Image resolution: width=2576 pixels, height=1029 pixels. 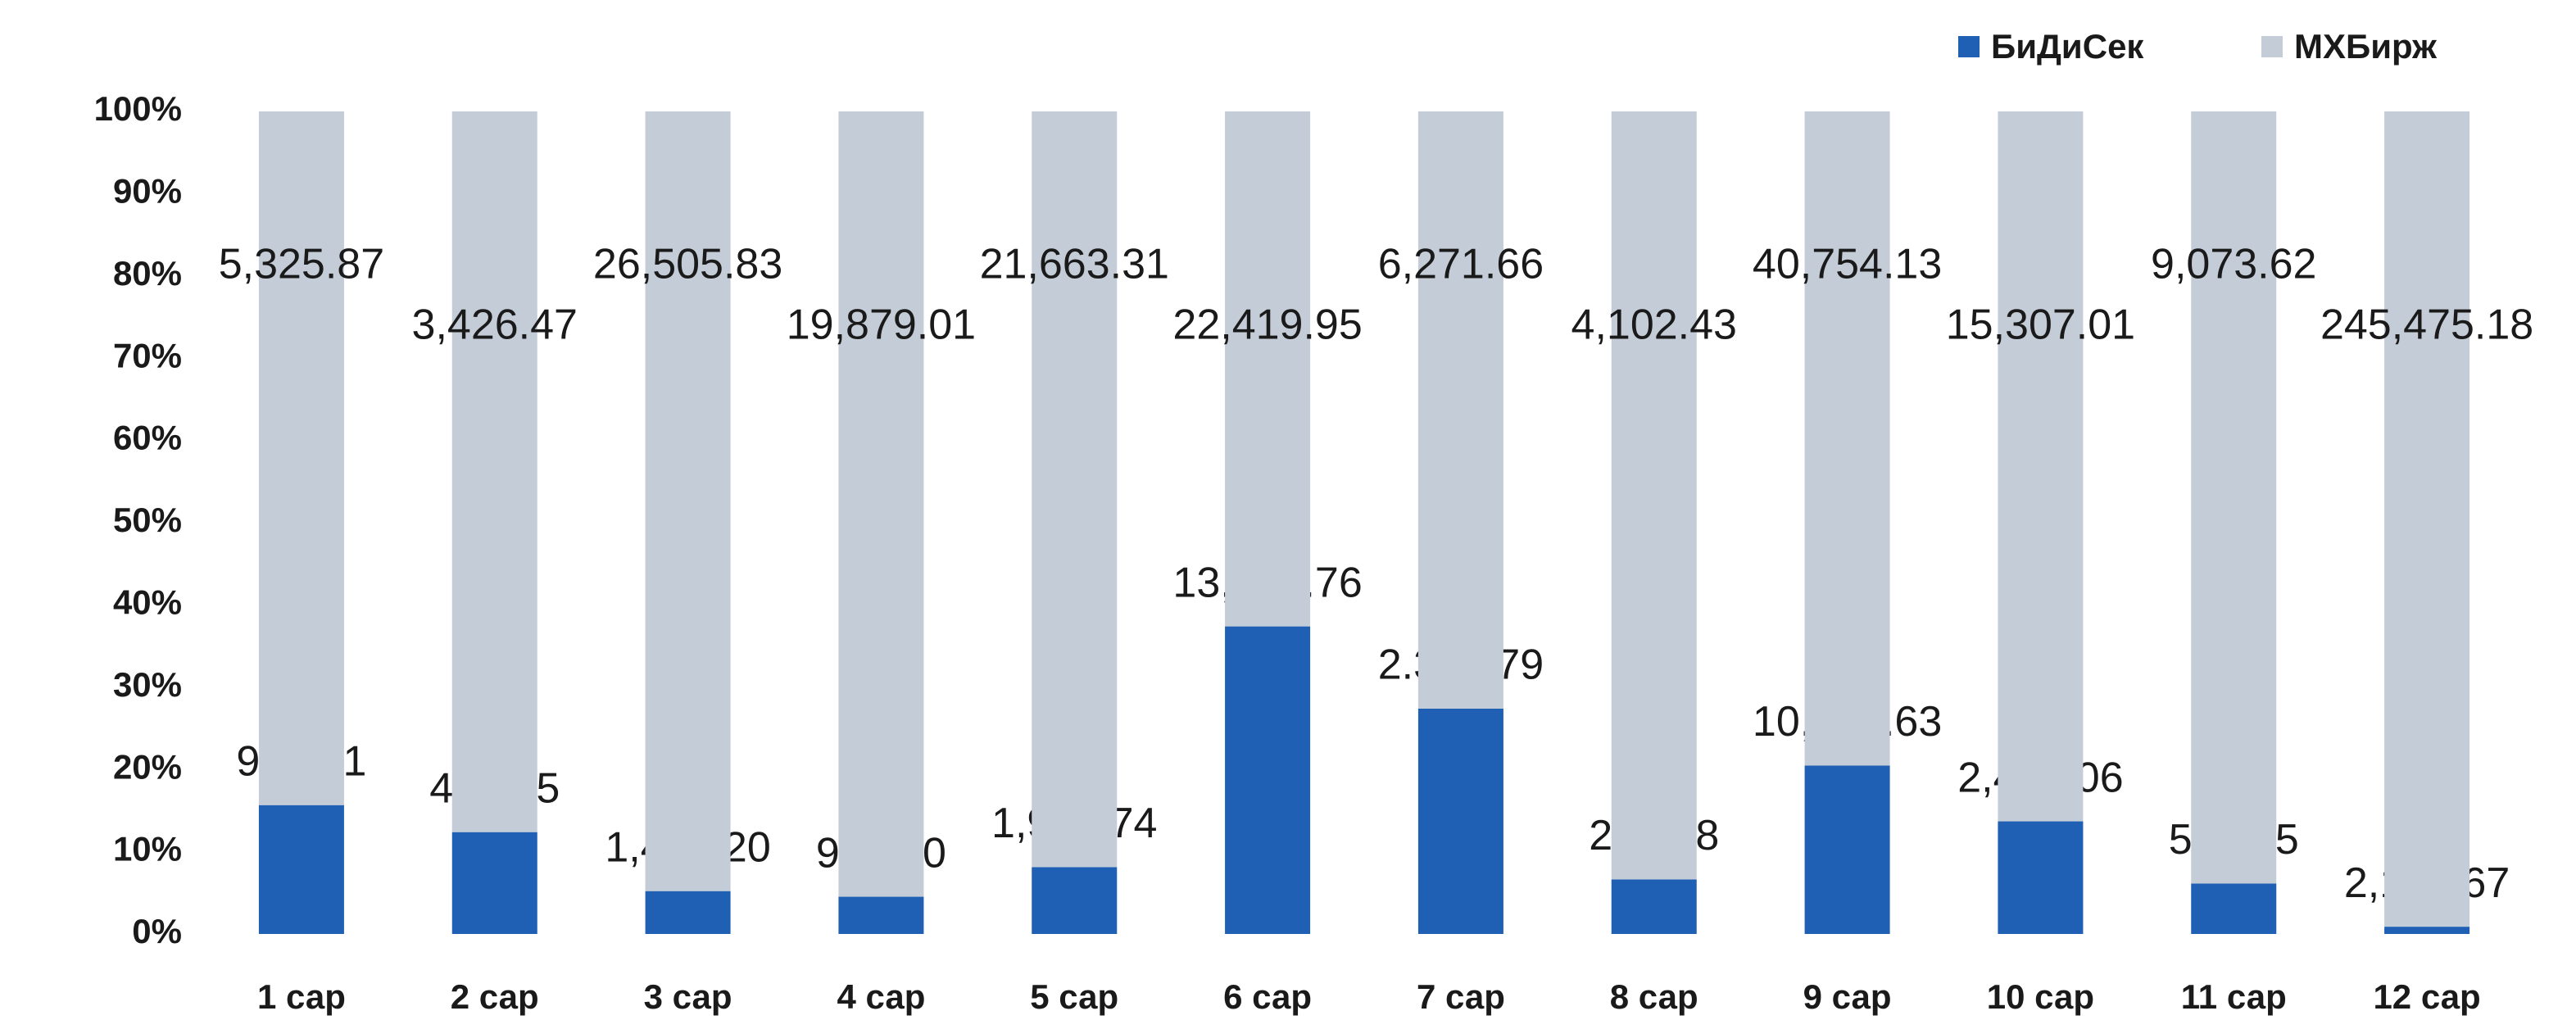 What do you see at coordinates (2041, 325) in the screenshot?
I see `data-label: 15,307.01` at bounding box center [2041, 325].